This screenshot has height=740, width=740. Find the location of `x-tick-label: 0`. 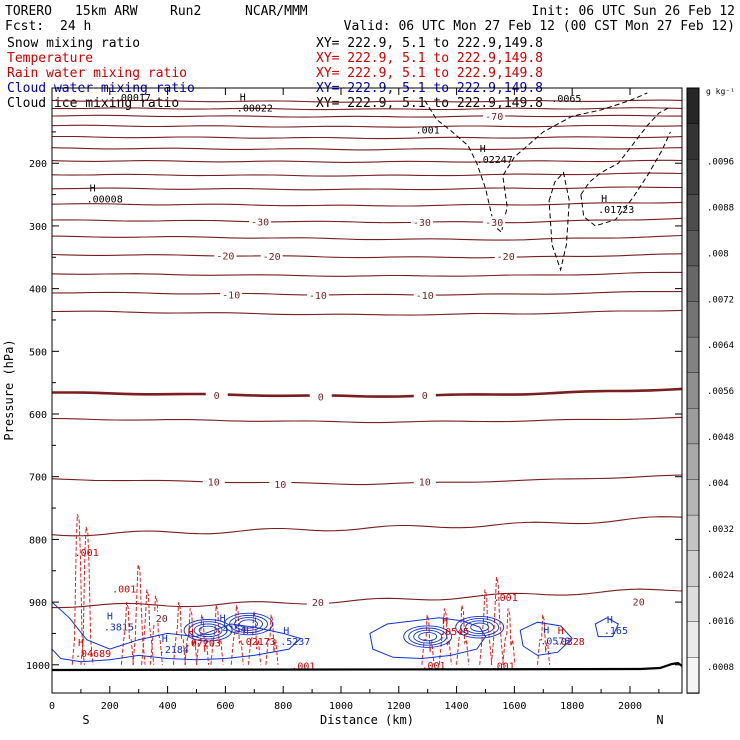

x-tick-label: 0 is located at coordinates (52, 706).